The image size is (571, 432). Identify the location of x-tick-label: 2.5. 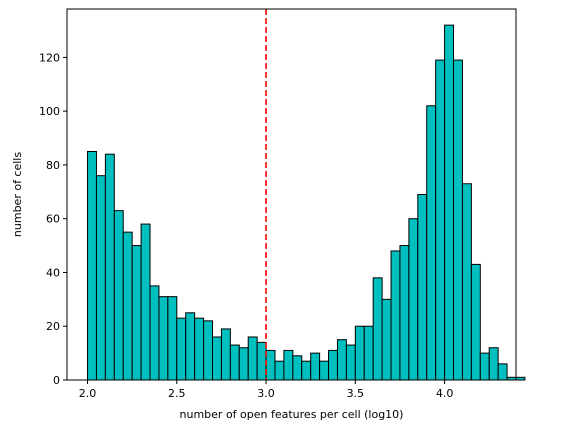
(177, 393).